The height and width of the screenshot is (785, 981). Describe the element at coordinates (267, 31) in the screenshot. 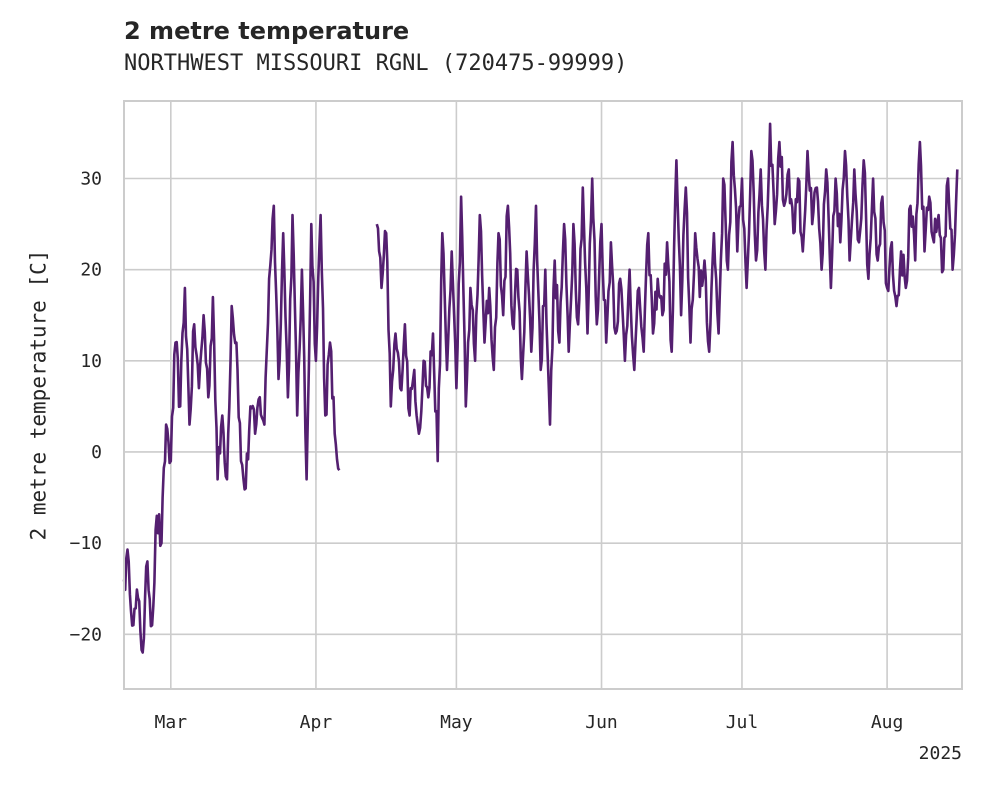

I see `chart-title: 2 metre temperature` at that location.